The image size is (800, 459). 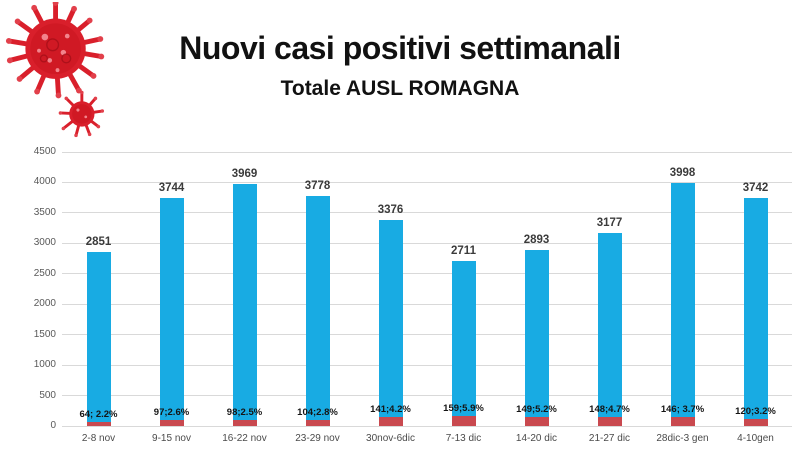 I want to click on red-share-label: 97;2.6%, so click(x=171, y=413).